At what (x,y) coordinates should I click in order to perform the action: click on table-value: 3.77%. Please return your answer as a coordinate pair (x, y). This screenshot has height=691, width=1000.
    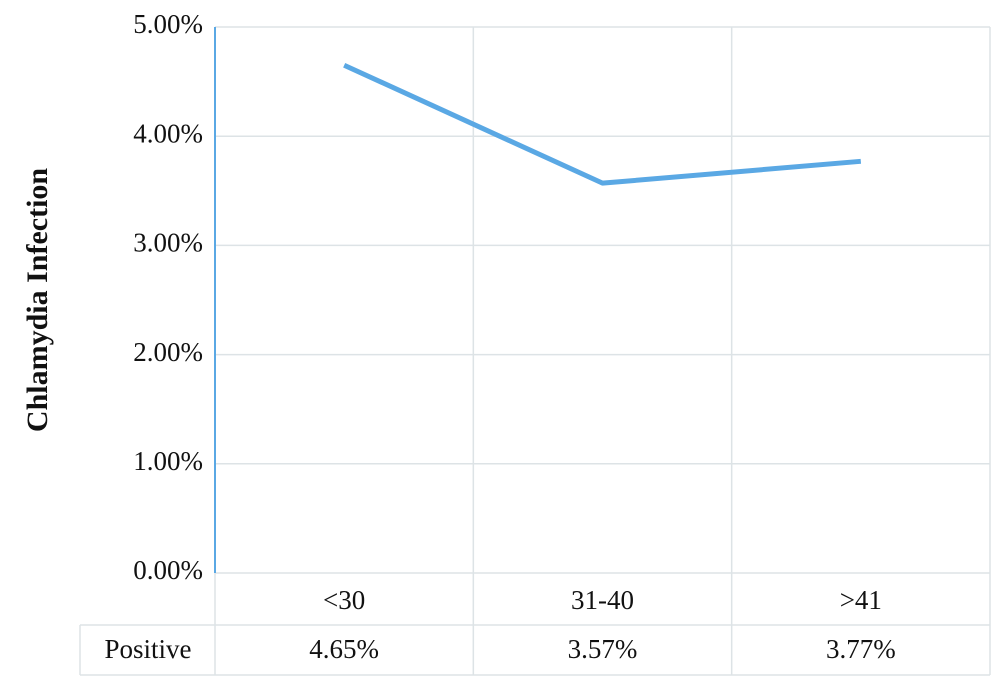
    Looking at the image, I should click on (861, 649).